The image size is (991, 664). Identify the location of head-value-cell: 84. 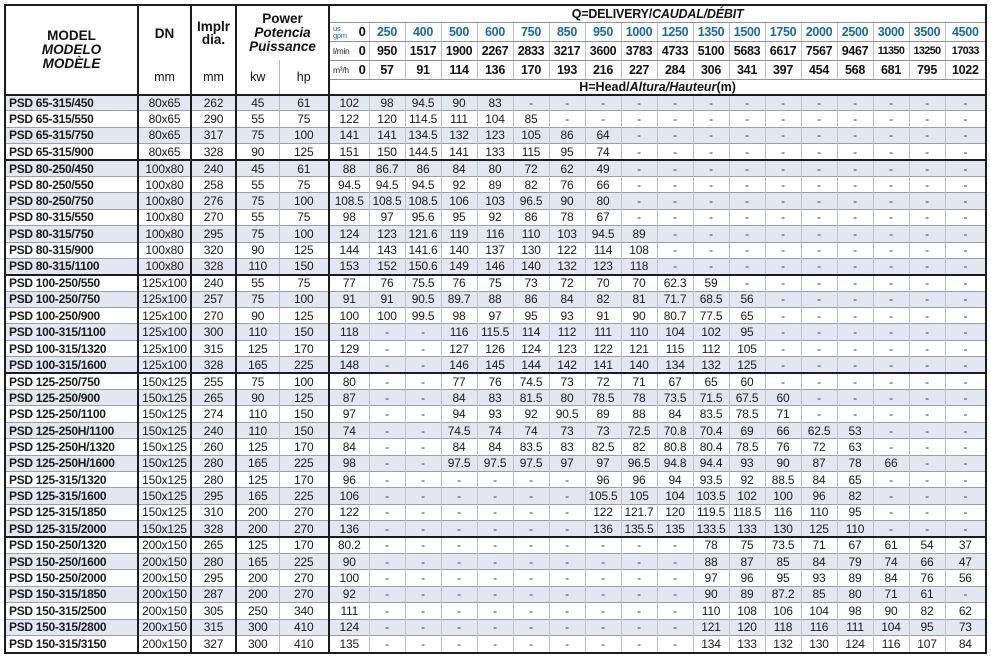
(495, 447).